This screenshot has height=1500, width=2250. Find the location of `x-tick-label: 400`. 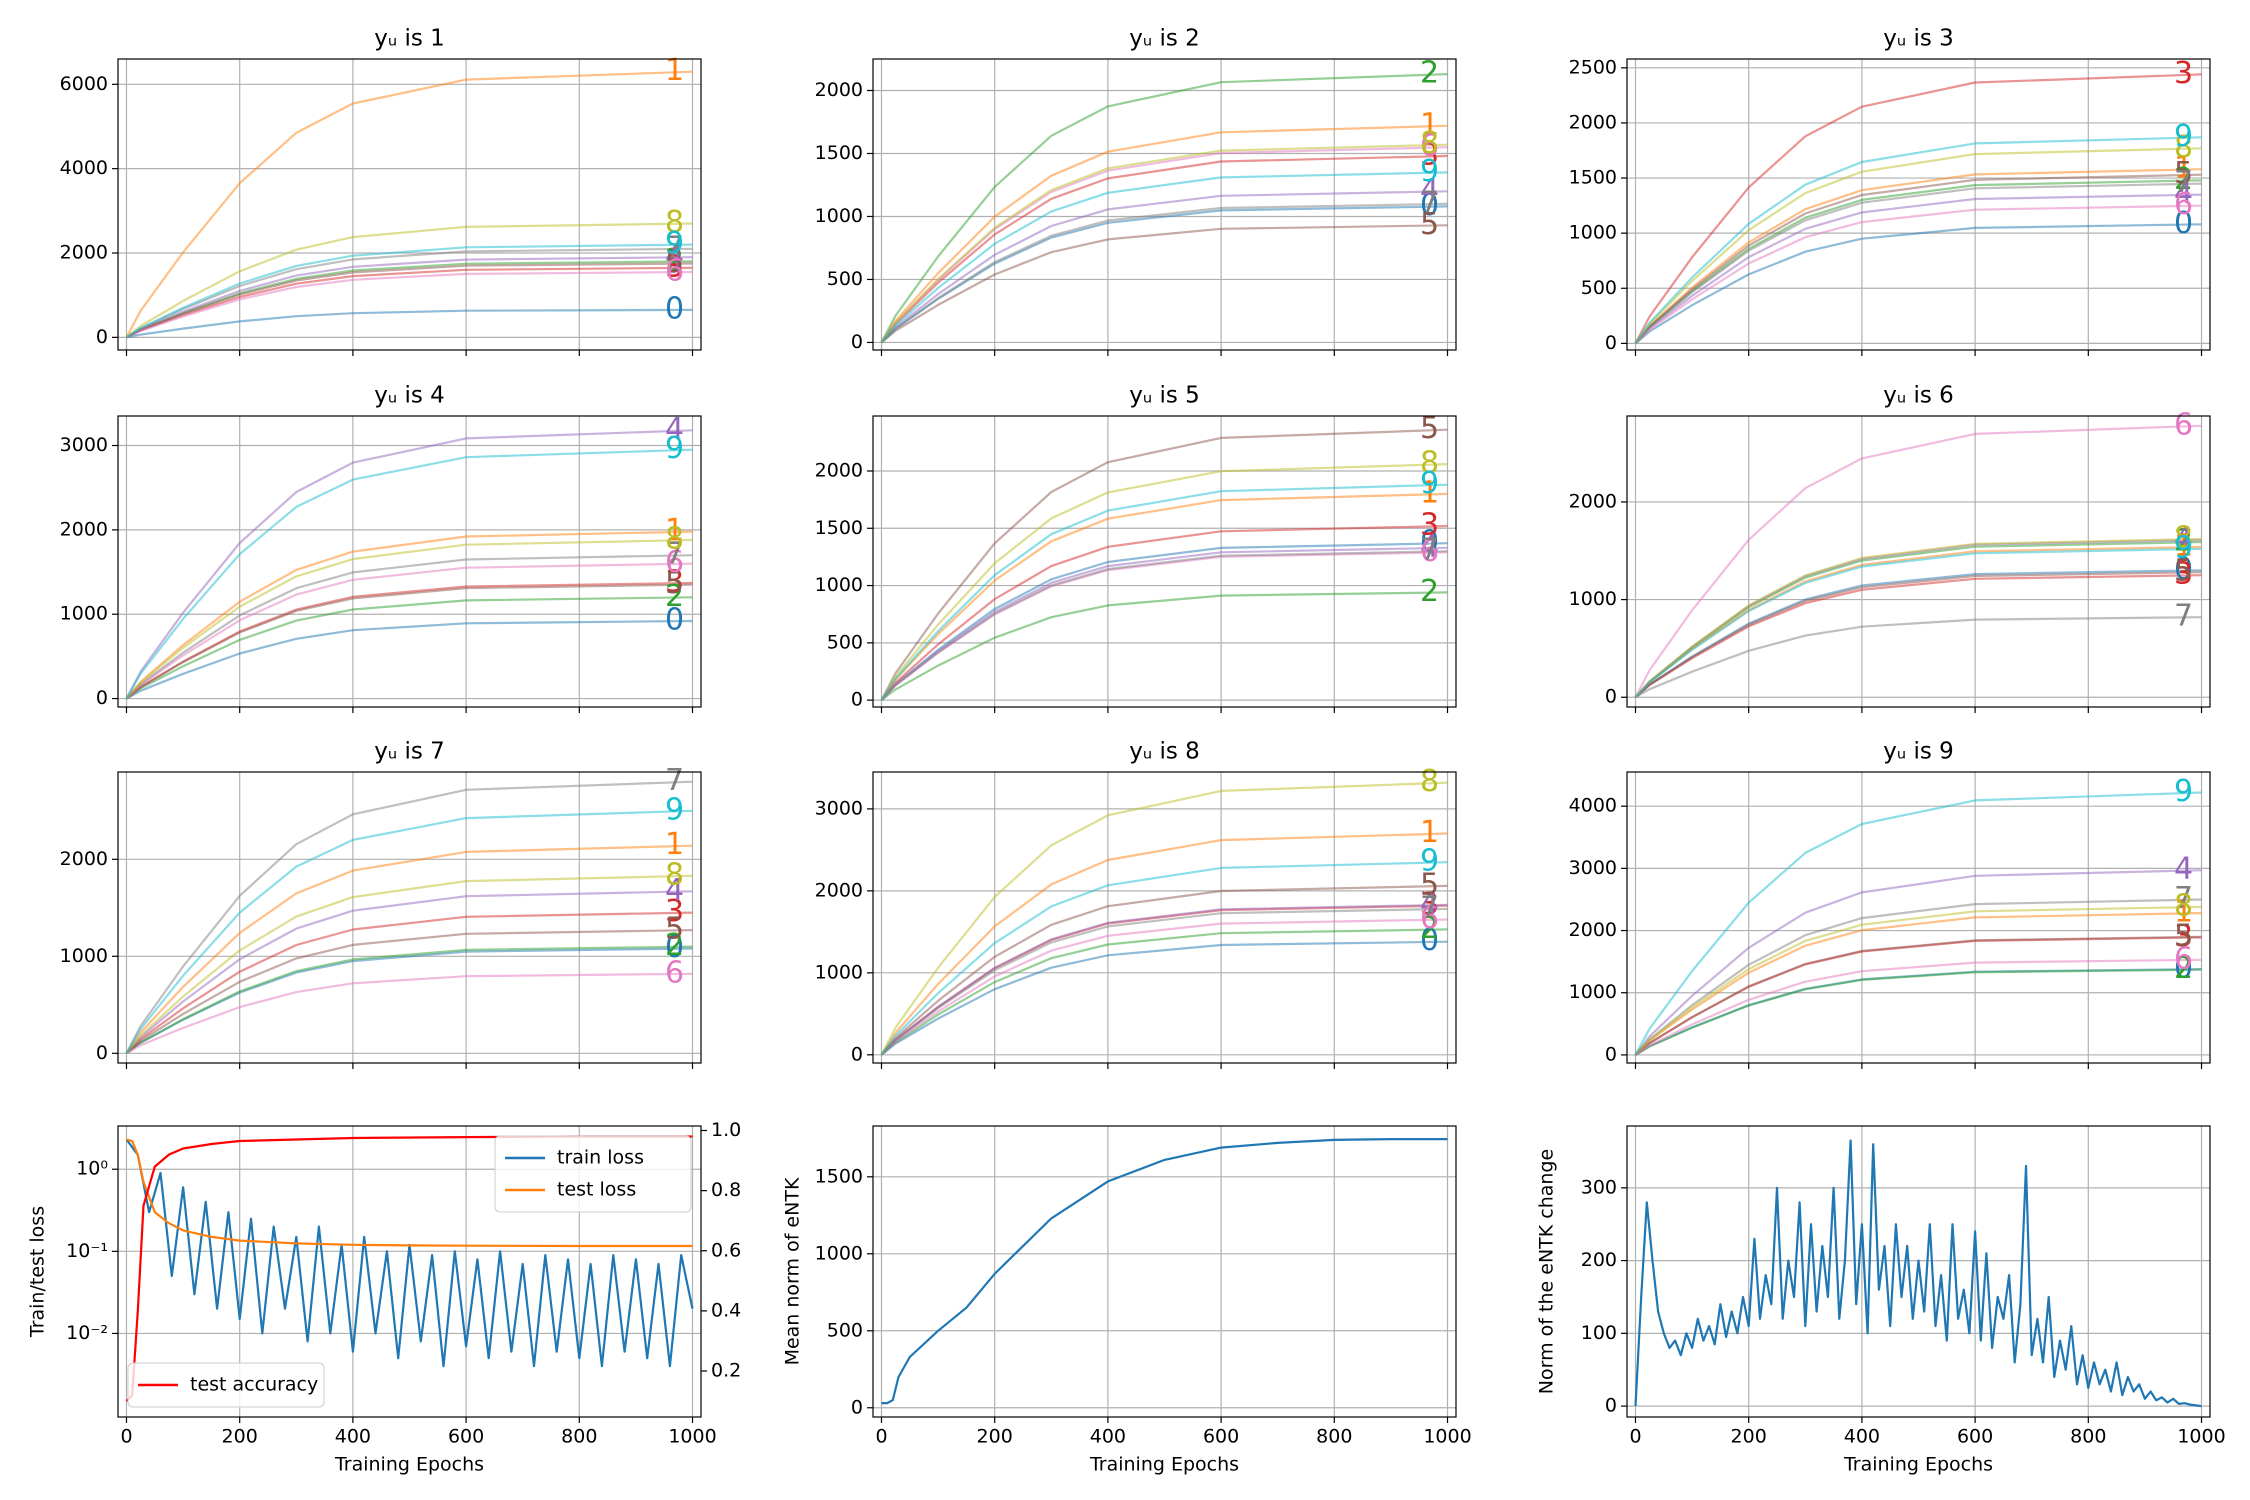

x-tick-label: 400 is located at coordinates (353, 1437).